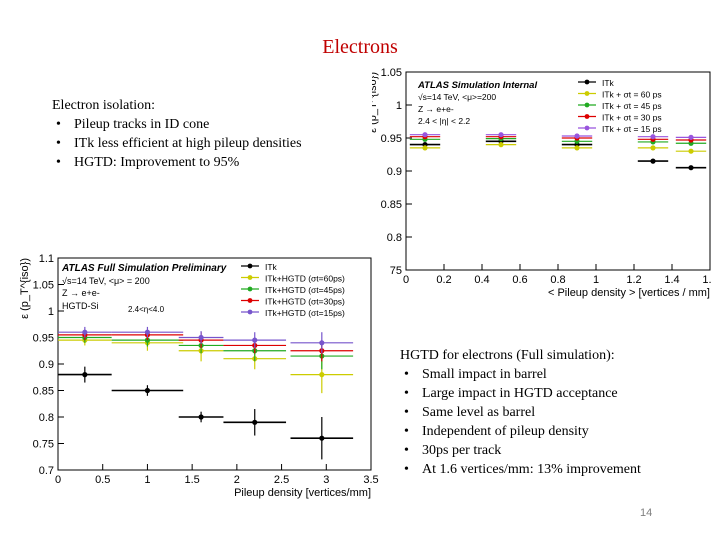 The image size is (720, 540). Describe the element at coordinates (212, 162) in the screenshot. I see `list-item: HGTD: Improvement to 95%` at that location.